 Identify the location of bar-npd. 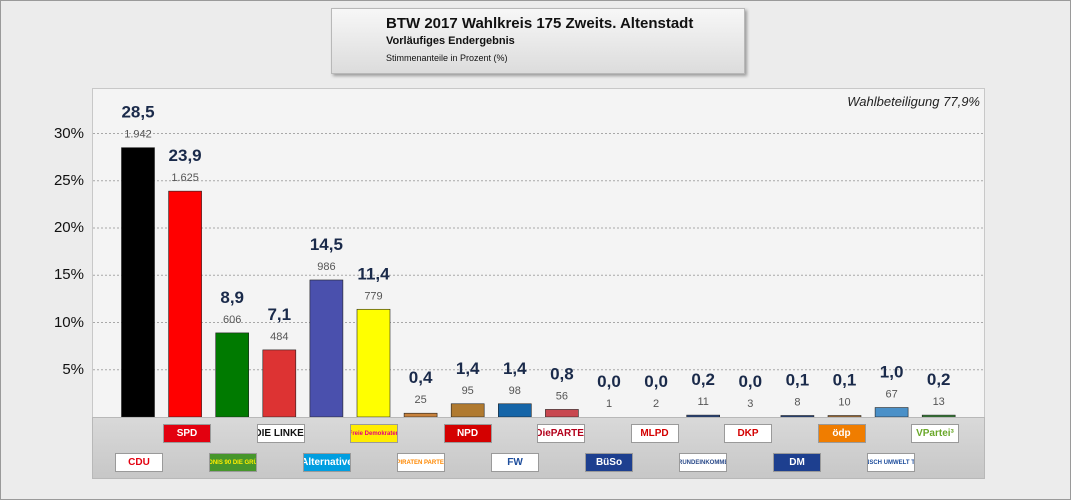
(467, 410).